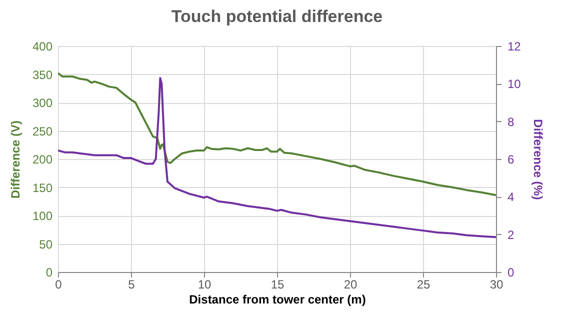  I want to click on y-tick-label: 250, so click(42, 131).